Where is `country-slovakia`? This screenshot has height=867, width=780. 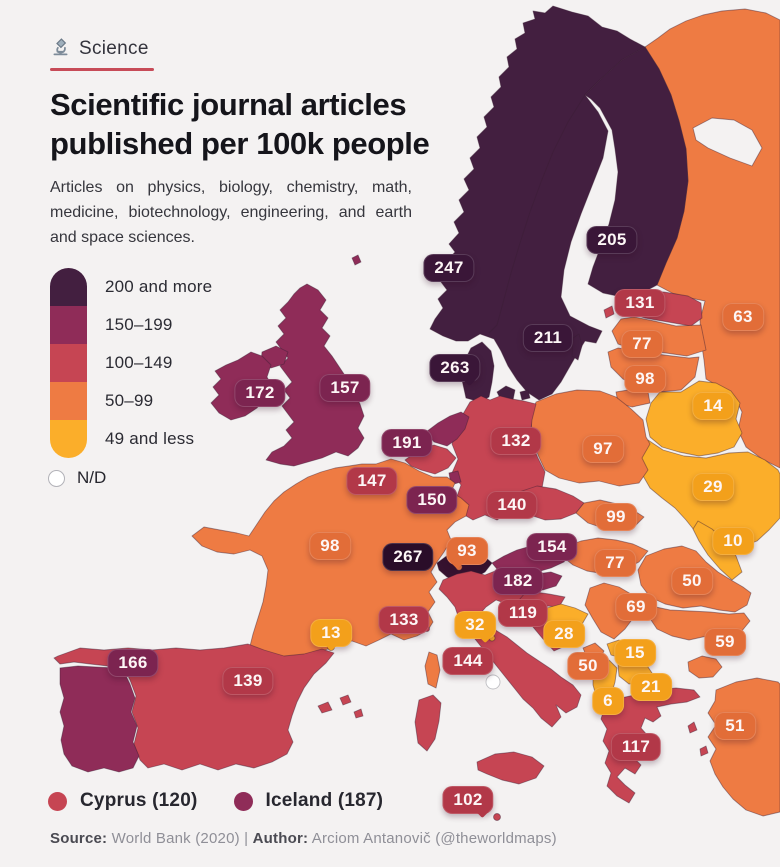
country-slovakia is located at coordinates (610, 515).